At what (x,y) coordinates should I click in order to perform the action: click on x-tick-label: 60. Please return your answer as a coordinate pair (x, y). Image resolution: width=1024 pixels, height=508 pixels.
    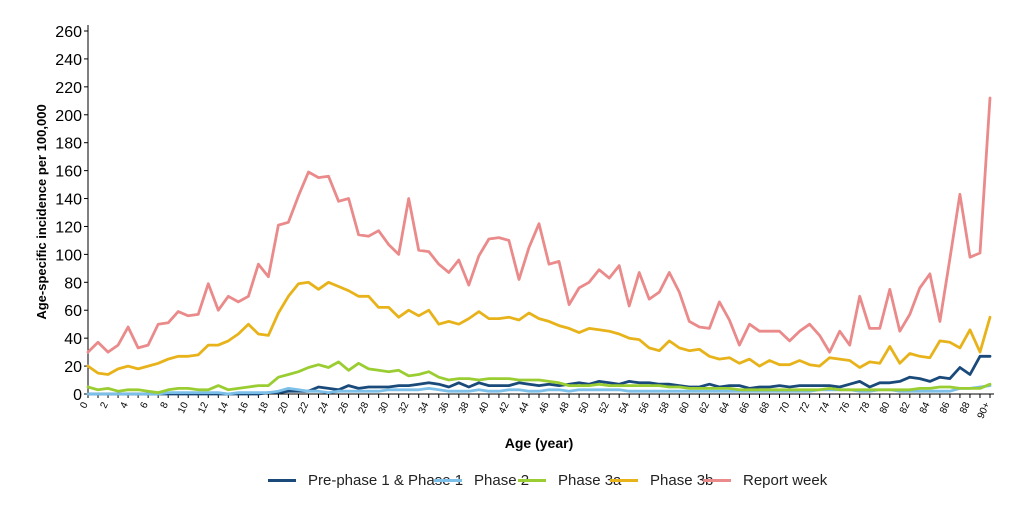
    Looking at the image, I should click on (684, 407).